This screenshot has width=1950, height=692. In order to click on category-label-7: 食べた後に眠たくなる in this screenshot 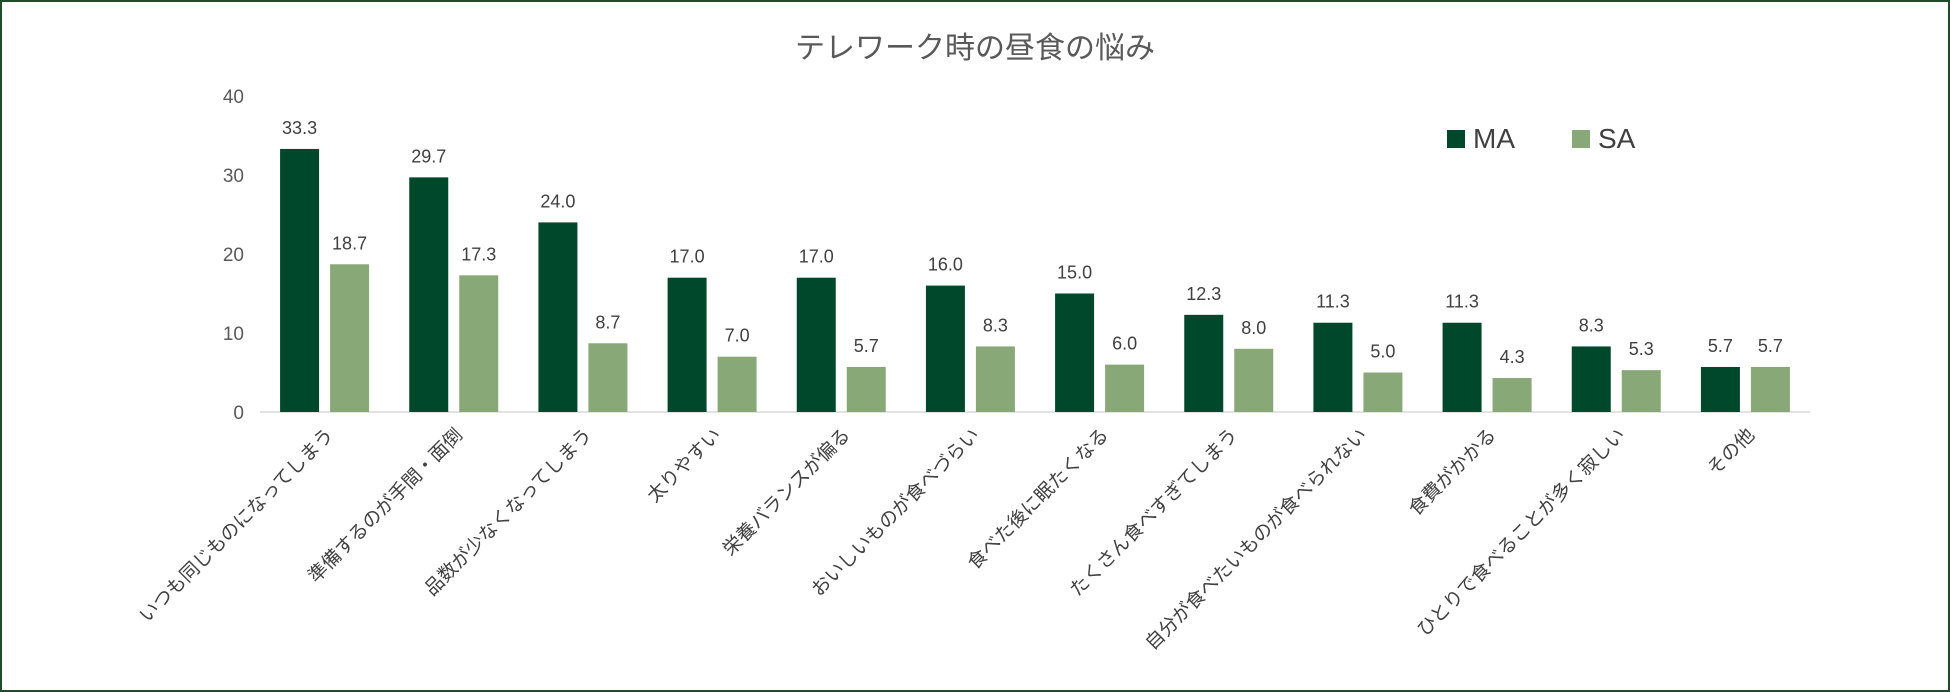, I will do `click(1038, 499)`.